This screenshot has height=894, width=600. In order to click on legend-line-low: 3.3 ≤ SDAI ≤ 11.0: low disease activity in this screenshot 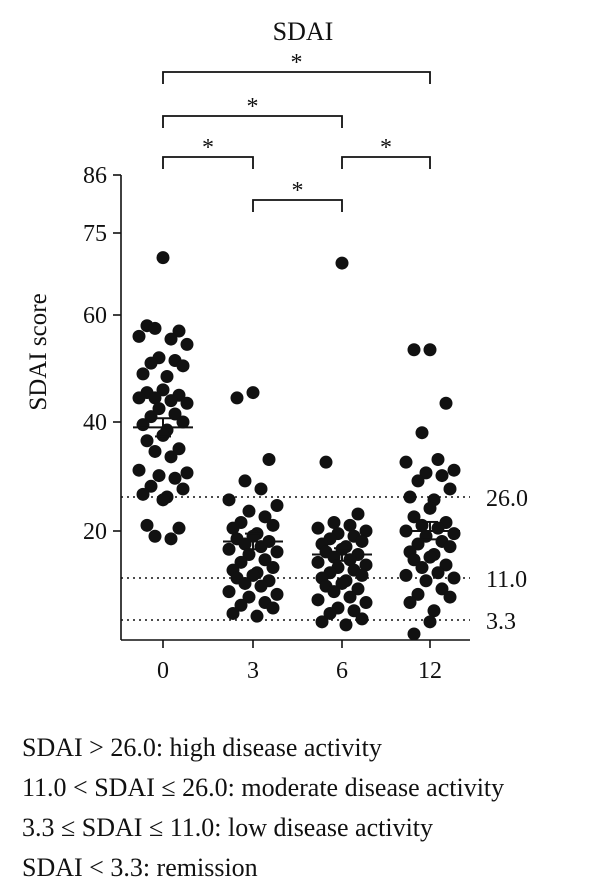, I will do `click(228, 827)`.